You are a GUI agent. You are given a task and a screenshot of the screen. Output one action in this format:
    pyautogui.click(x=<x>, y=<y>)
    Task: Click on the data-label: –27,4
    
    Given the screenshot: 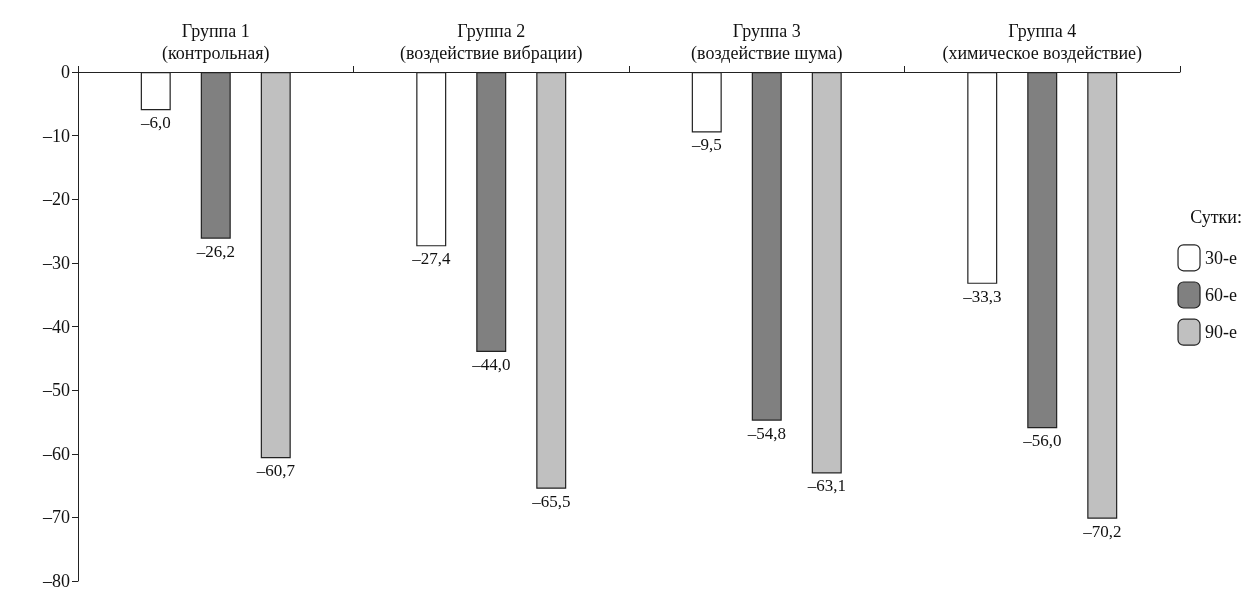 What is the action you would take?
    pyautogui.click(x=431, y=259)
    